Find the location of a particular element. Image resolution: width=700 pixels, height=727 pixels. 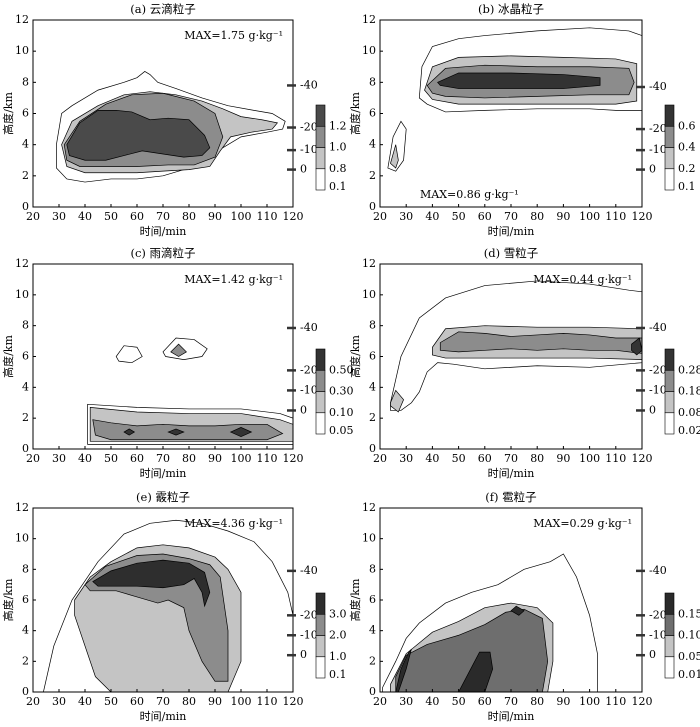

x-axis-label: 时间/min is located at coordinates (511, 231).